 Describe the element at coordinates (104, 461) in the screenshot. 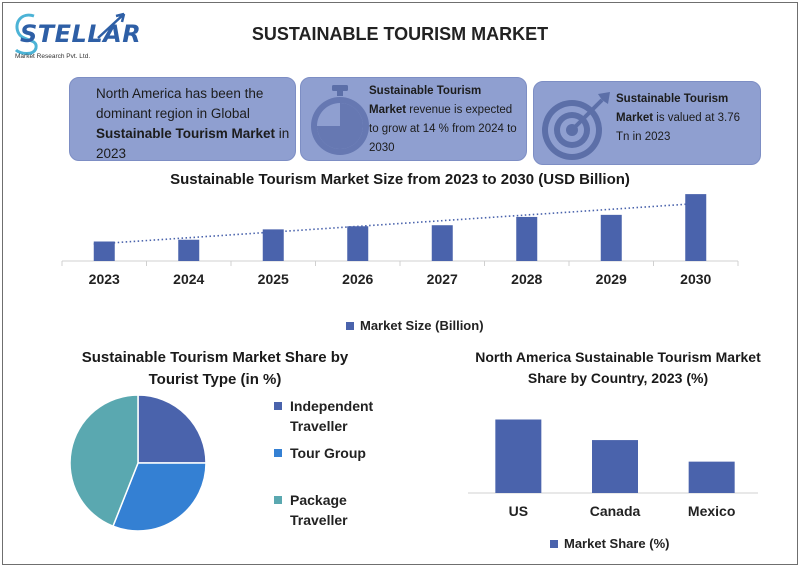

I see `pie-slice-package-traveller` at that location.